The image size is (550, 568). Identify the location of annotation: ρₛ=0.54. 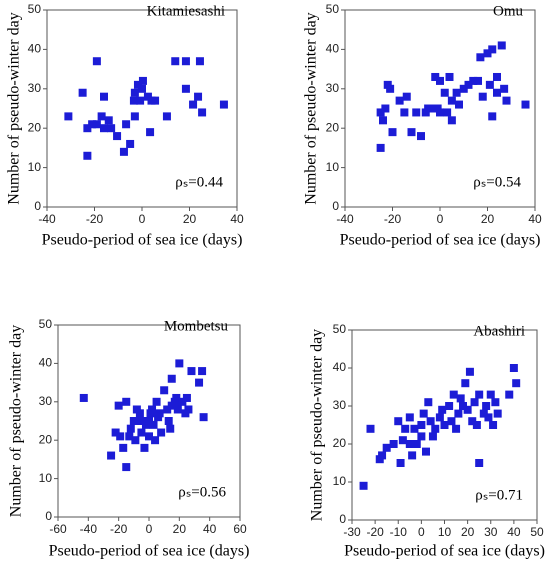
(497, 182).